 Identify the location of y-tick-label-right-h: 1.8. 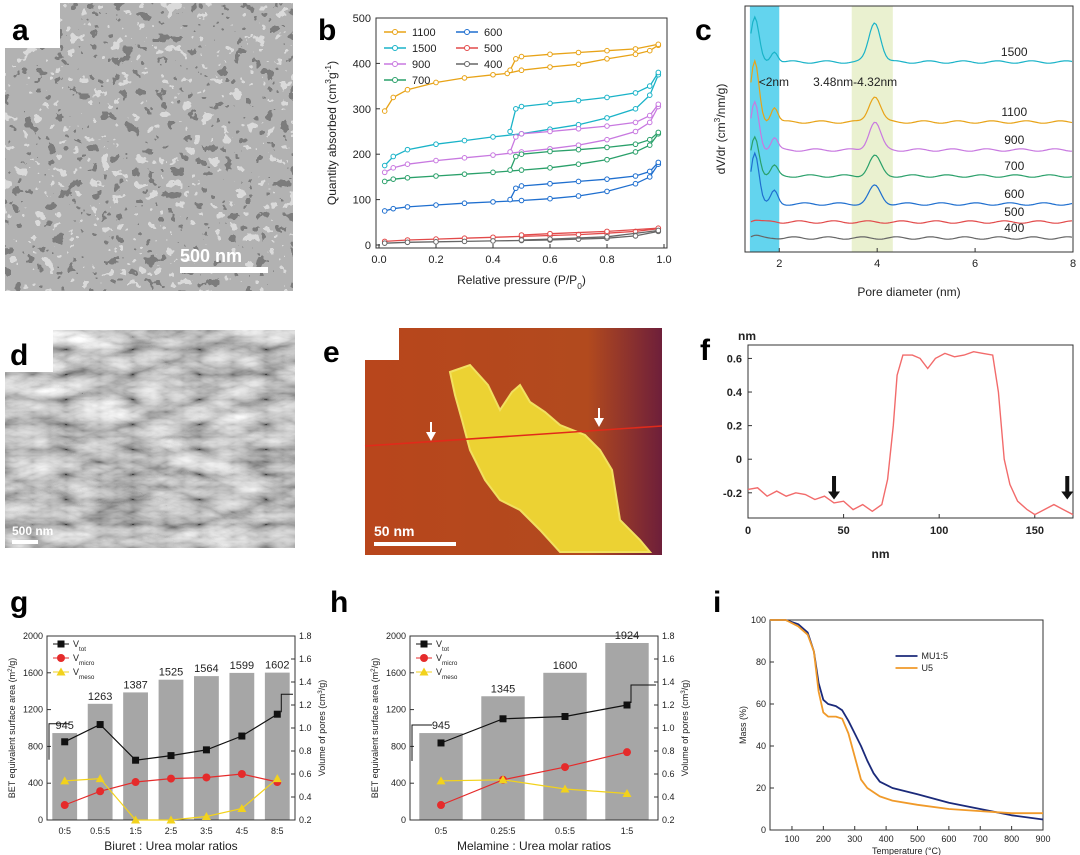
(668, 636).